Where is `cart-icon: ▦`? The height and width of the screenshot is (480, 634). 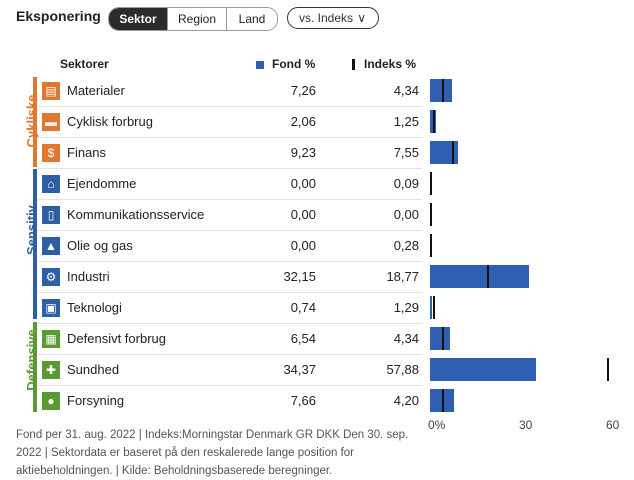
cart-icon: ▦ is located at coordinates (51, 339).